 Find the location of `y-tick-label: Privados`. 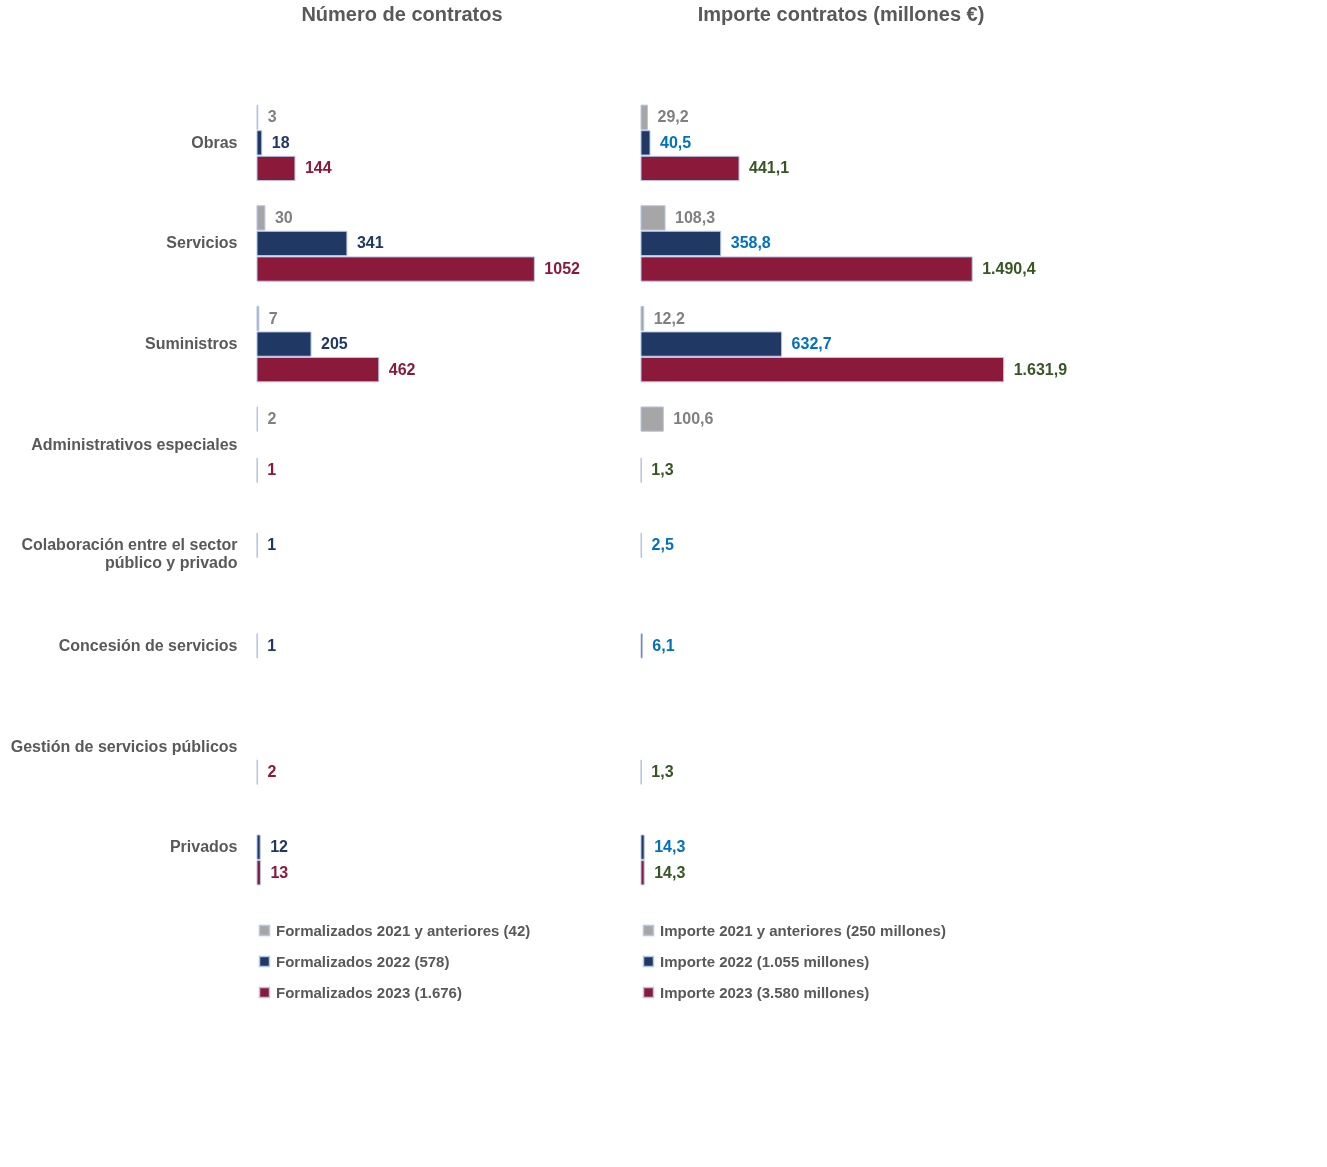

y-tick-label: Privados is located at coordinates (203, 847).